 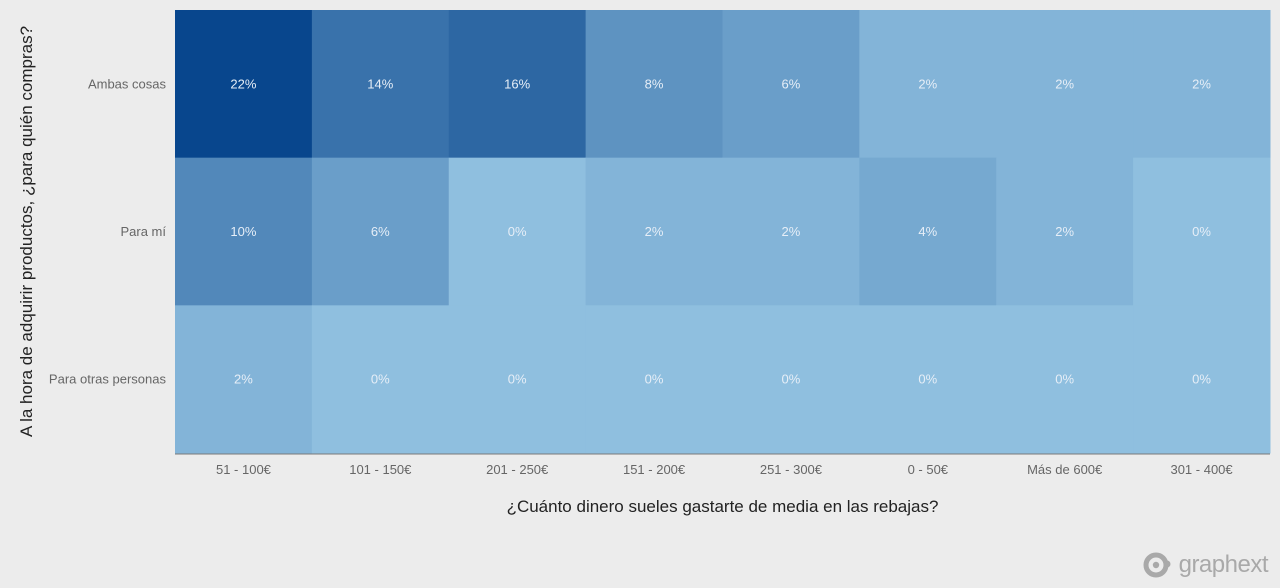 I want to click on heatmap-cell-label: 16%, so click(x=517, y=83).